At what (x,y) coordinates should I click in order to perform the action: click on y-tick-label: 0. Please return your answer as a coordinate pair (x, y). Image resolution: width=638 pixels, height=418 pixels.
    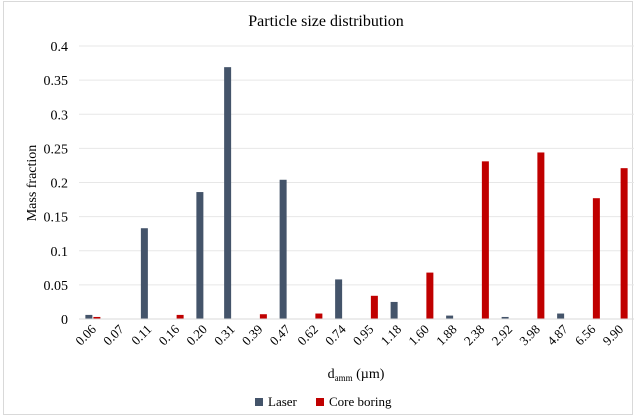
    Looking at the image, I should click on (64, 320).